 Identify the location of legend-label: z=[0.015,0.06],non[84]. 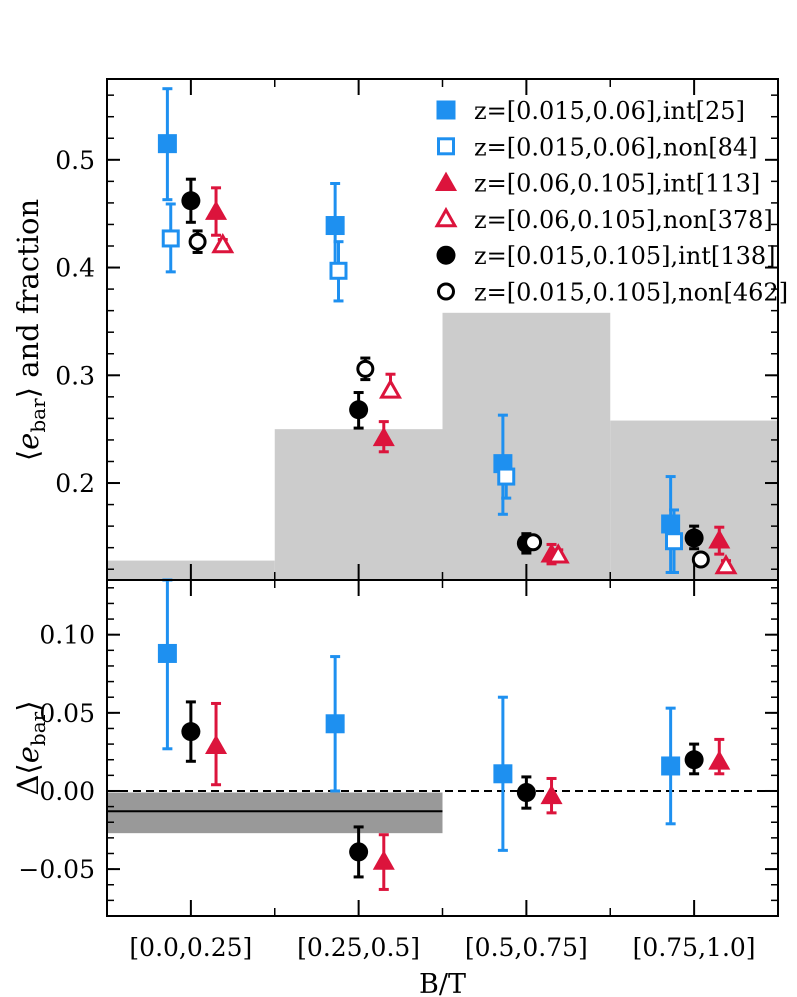
(616, 147).